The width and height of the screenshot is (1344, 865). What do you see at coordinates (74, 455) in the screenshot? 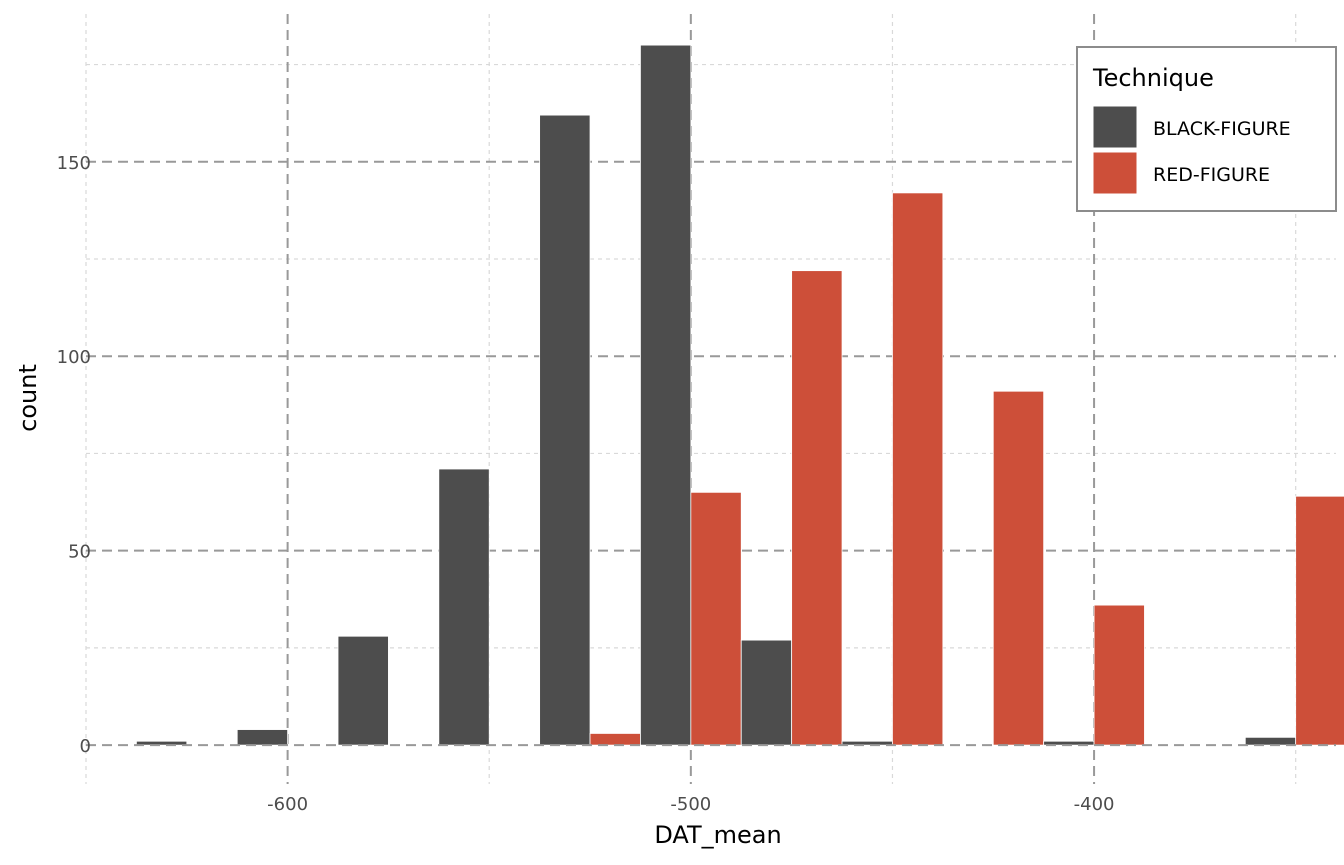
I see `y-axis-tick-labels: 0 50 100 150` at bounding box center [74, 455].